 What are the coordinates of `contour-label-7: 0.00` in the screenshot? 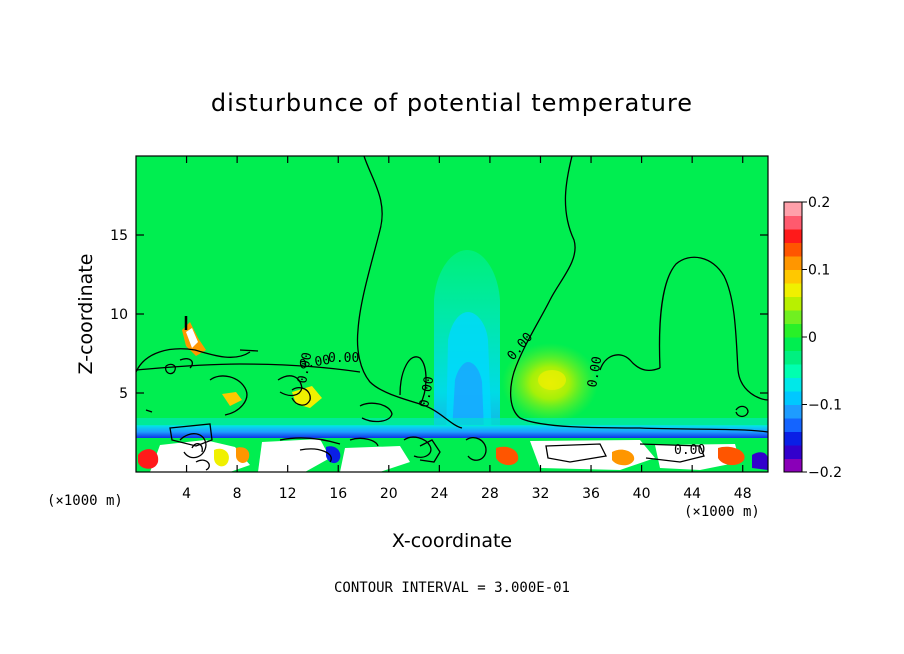 It's located at (689, 450).